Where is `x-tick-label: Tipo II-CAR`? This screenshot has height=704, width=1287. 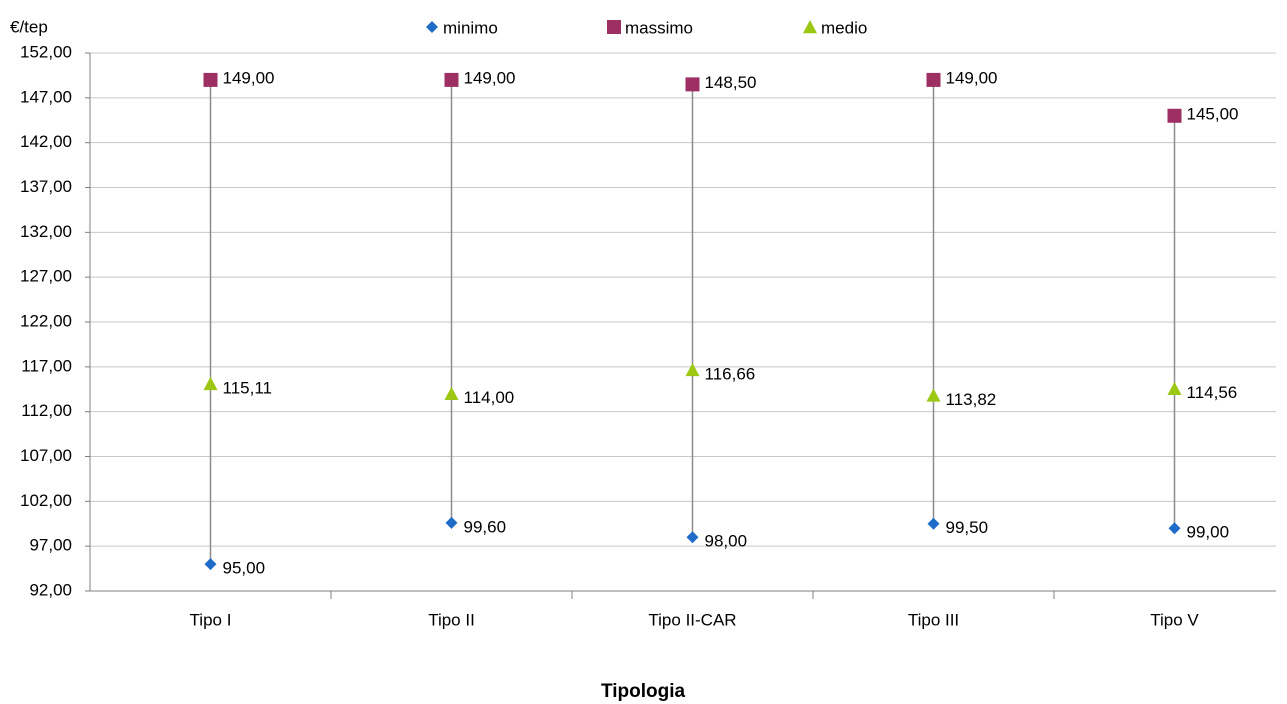 x-tick-label: Tipo II-CAR is located at coordinates (692, 619).